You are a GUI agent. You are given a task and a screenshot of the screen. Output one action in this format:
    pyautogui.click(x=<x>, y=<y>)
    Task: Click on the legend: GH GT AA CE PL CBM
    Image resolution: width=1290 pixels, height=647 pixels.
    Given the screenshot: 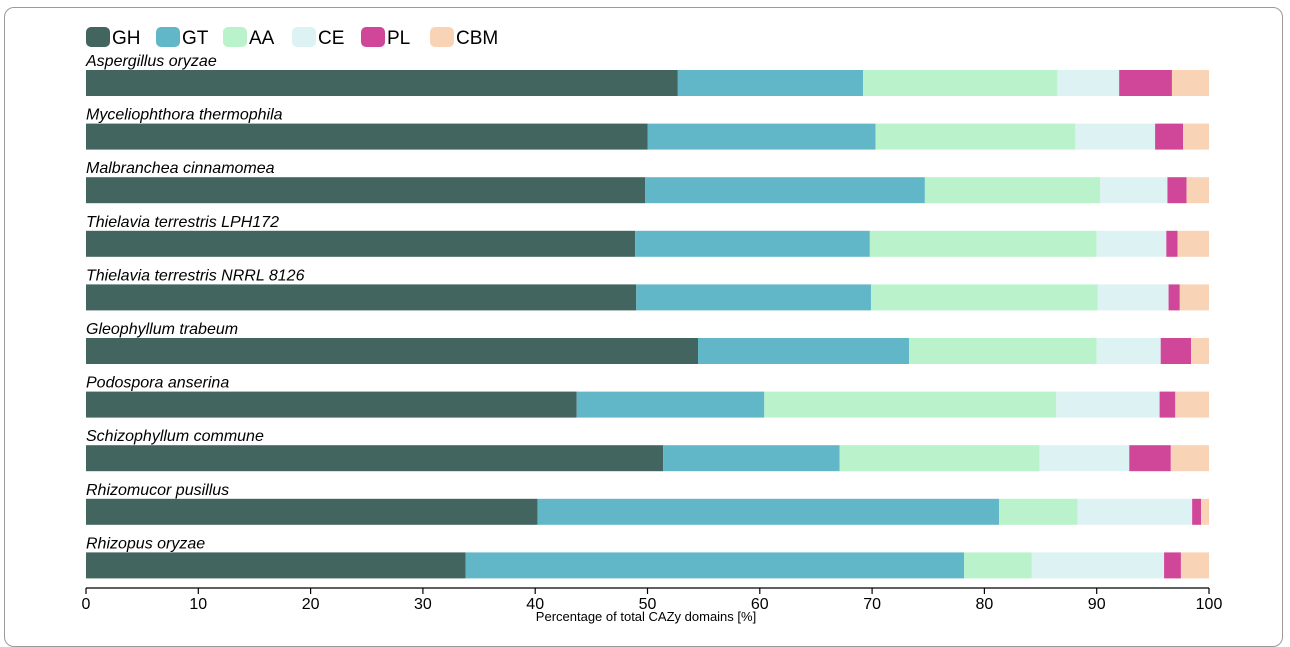 What is the action you would take?
    pyautogui.click(x=292, y=38)
    